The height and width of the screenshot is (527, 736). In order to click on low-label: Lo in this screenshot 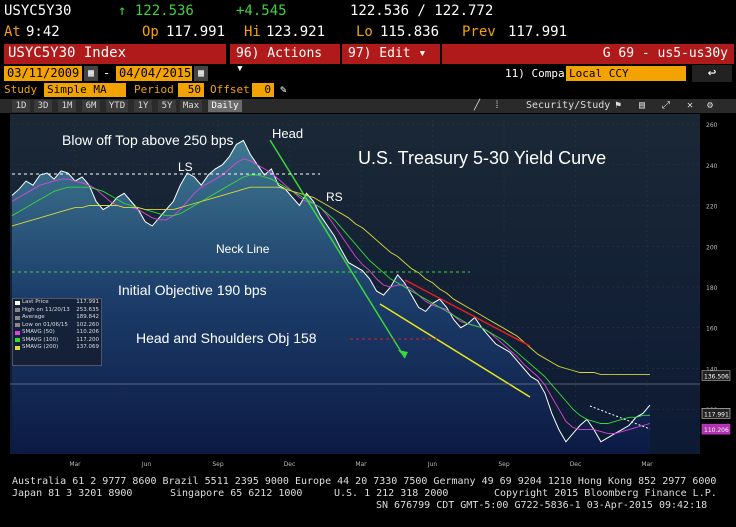, I will do `click(364, 32)`.